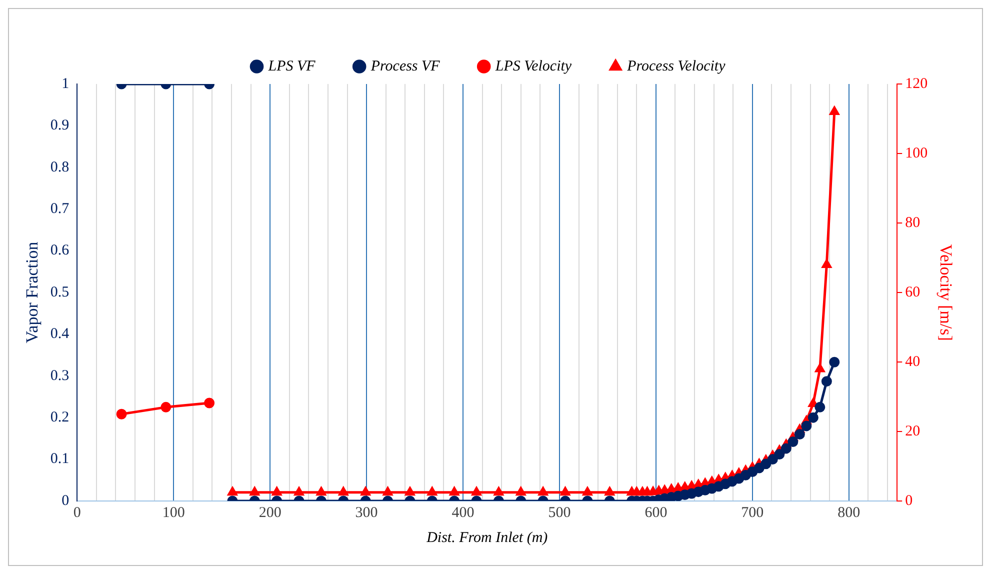  What do you see at coordinates (912, 362) in the screenshot?
I see `y2-tick-label: 40` at bounding box center [912, 362].